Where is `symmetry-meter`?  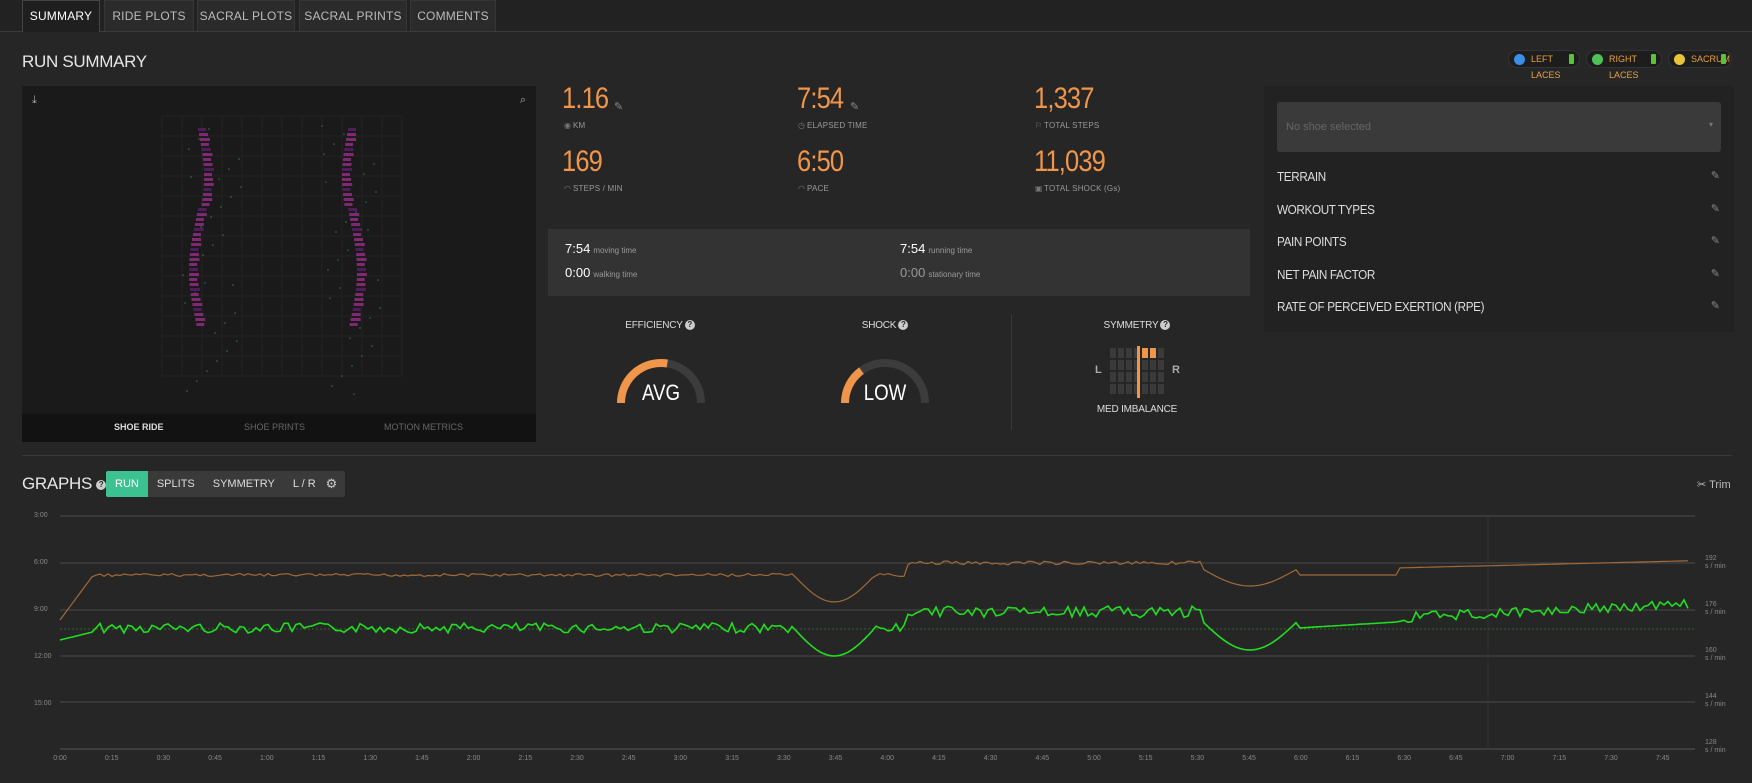 symmetry-meter is located at coordinates (1137, 372).